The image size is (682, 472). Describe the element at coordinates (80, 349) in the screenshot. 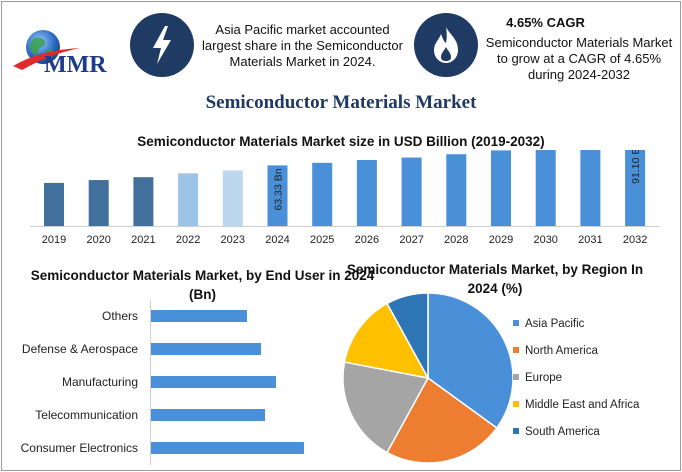

I see `category-label: Defense & Aerospace` at that location.